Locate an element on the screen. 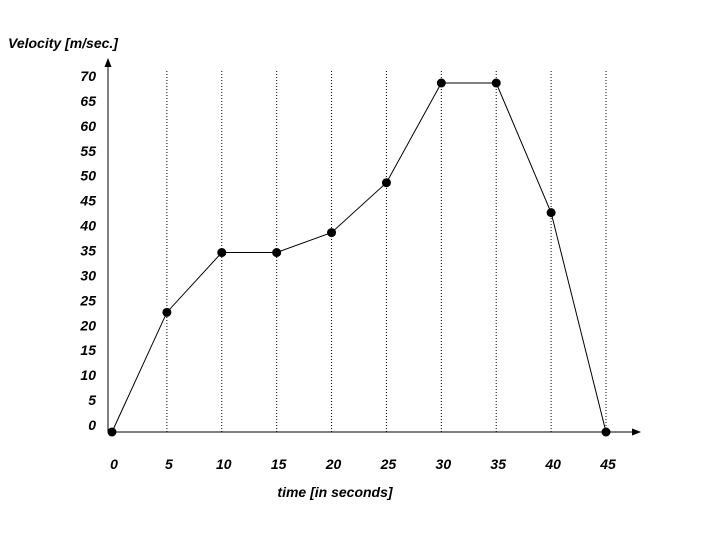  y-tick-label-25: 25 is located at coordinates (87, 300).